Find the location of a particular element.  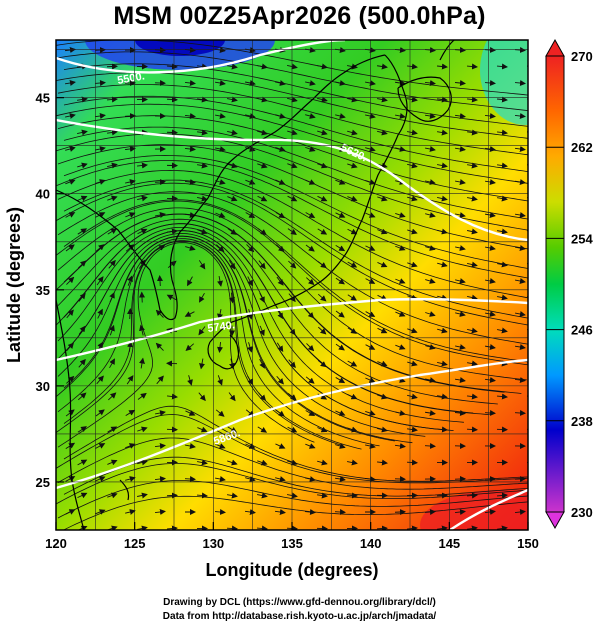

colorbar-bottom-arrow is located at coordinates (555, 520).